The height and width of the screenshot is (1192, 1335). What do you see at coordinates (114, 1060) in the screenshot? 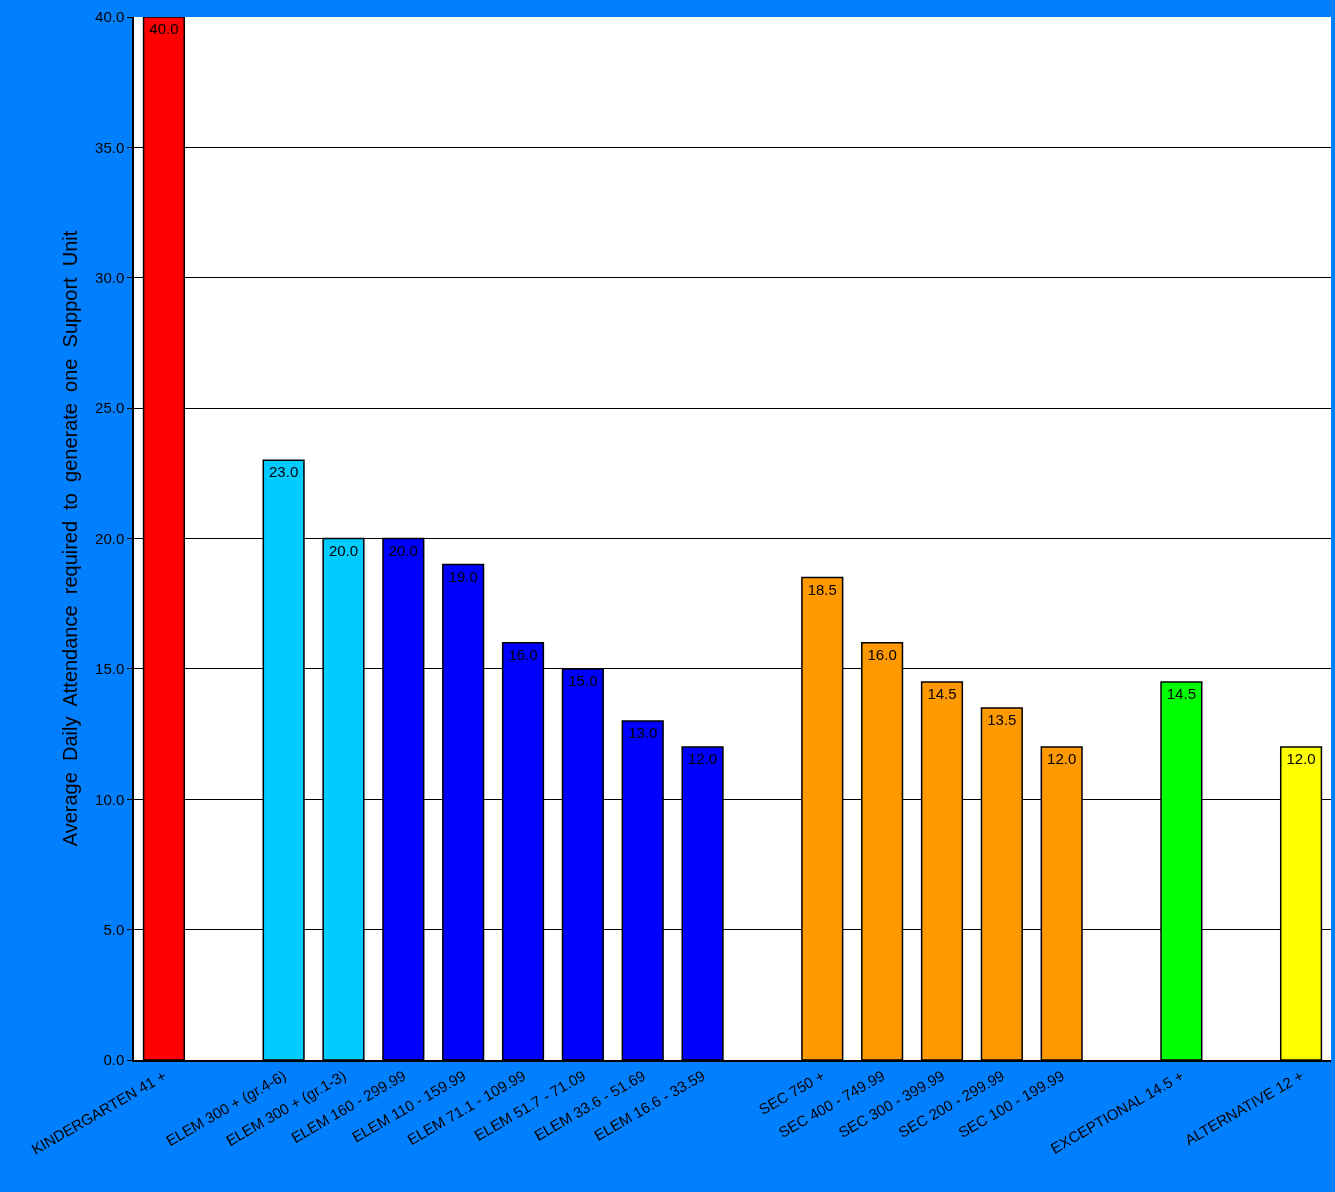
I see `y-tick-label: 0.0` at bounding box center [114, 1060].